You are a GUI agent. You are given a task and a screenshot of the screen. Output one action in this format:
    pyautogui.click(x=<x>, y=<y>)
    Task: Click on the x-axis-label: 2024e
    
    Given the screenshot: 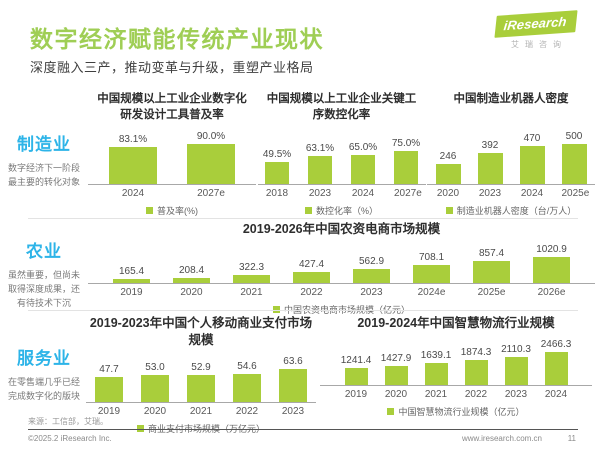 What is the action you would take?
    pyautogui.click(x=431, y=292)
    